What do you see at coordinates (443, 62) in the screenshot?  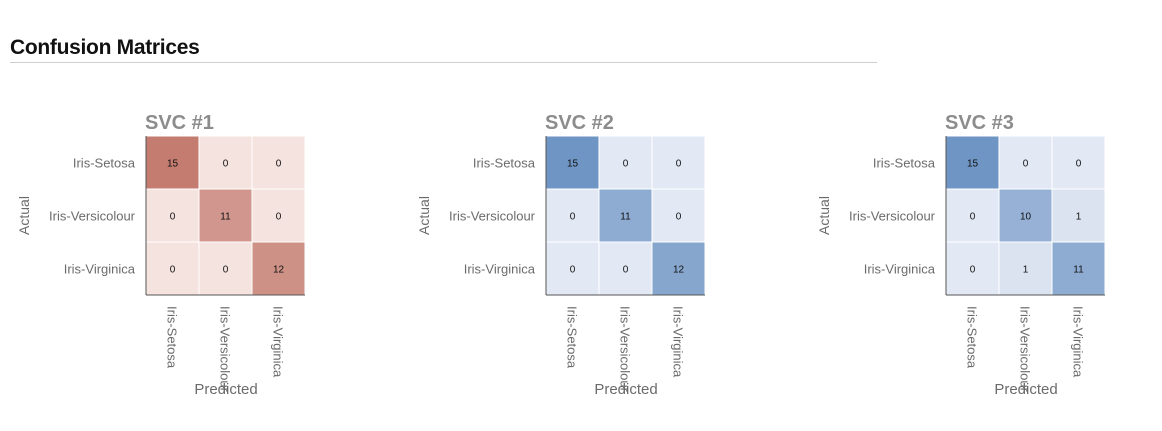 I see `section-title-underline` at bounding box center [443, 62].